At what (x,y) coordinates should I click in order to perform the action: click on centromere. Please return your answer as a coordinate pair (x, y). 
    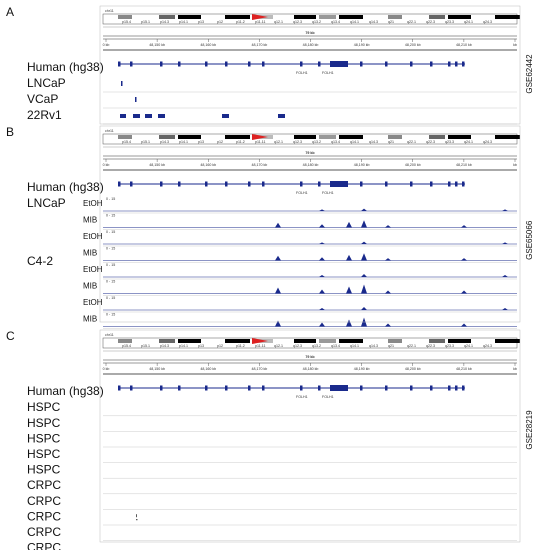
    Looking at the image, I should click on (260, 137).